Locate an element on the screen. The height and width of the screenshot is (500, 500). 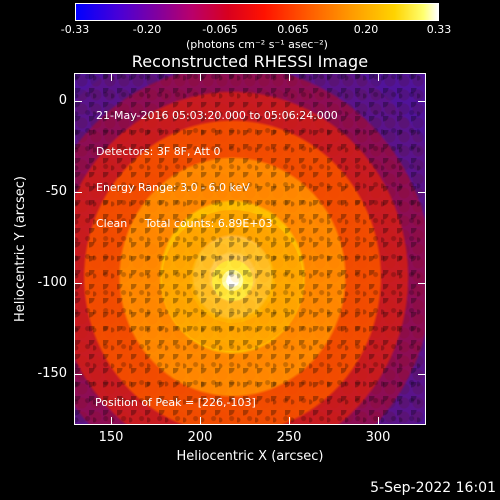
time-range-text: 21-May-2016 05:03:20.000 to 05:06:24.000 is located at coordinates (217, 115).